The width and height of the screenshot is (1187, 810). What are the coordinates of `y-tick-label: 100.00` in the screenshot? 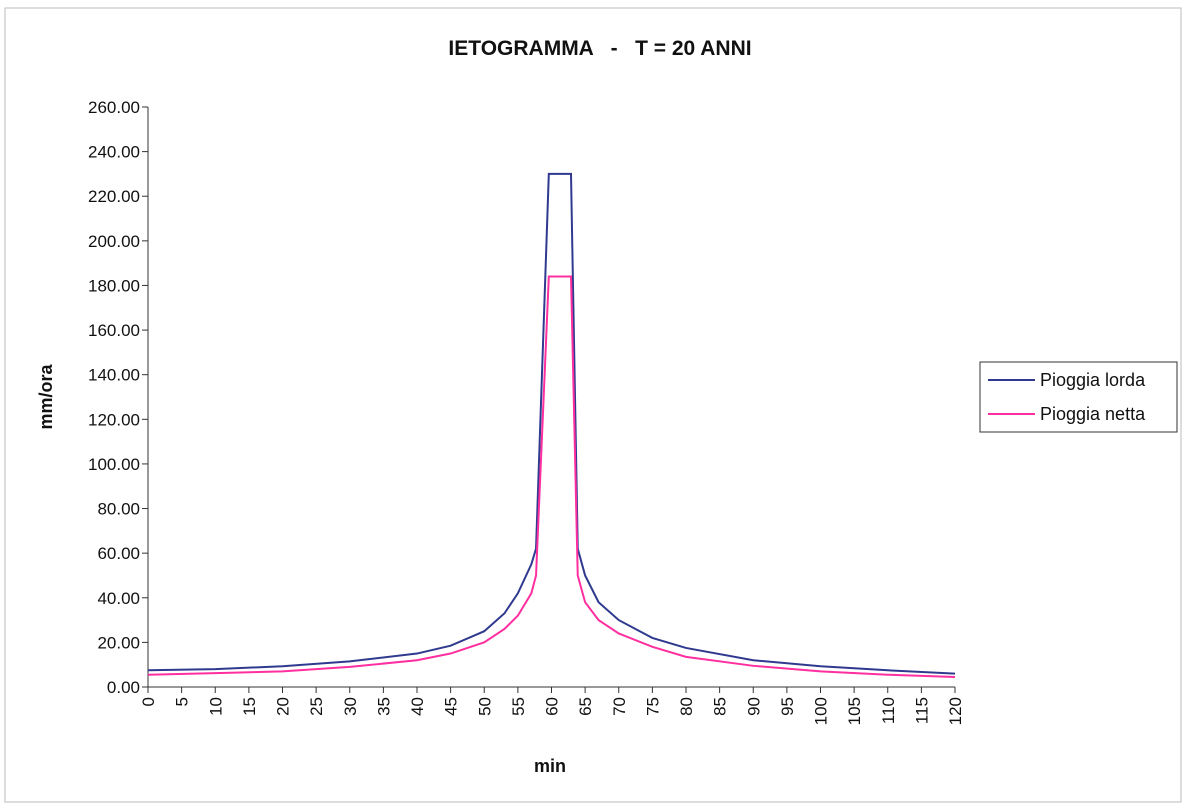 It's located at (114, 464).